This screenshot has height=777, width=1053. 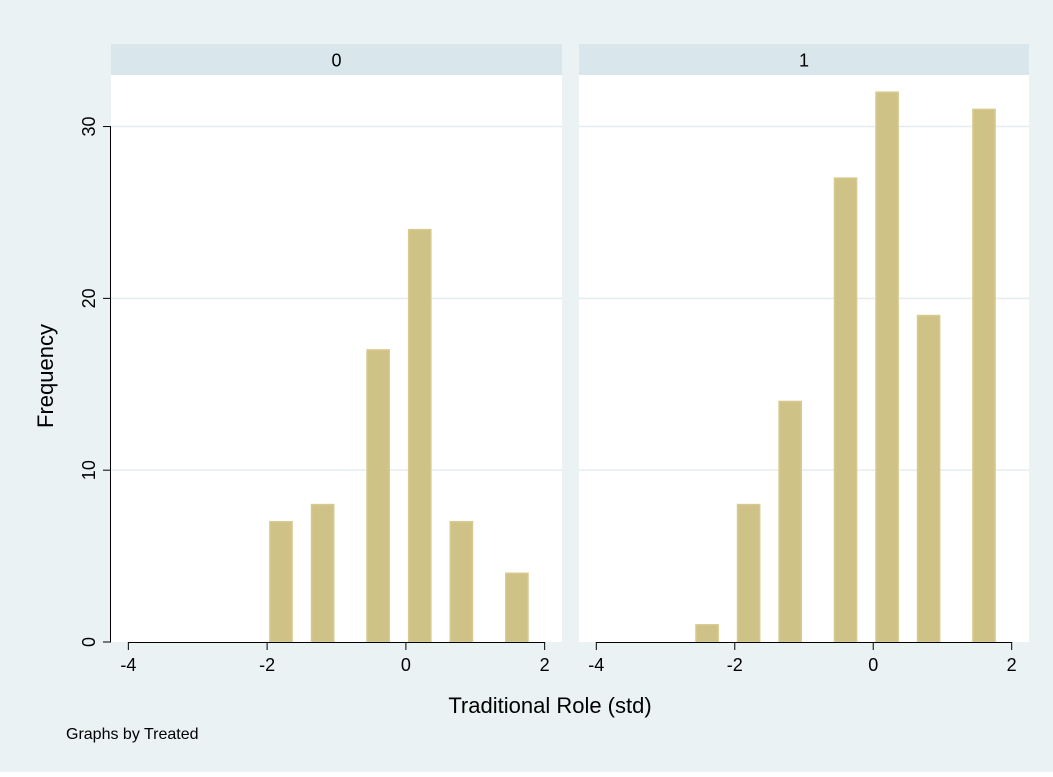 I want to click on y-tick-label: 30, so click(x=89, y=127).